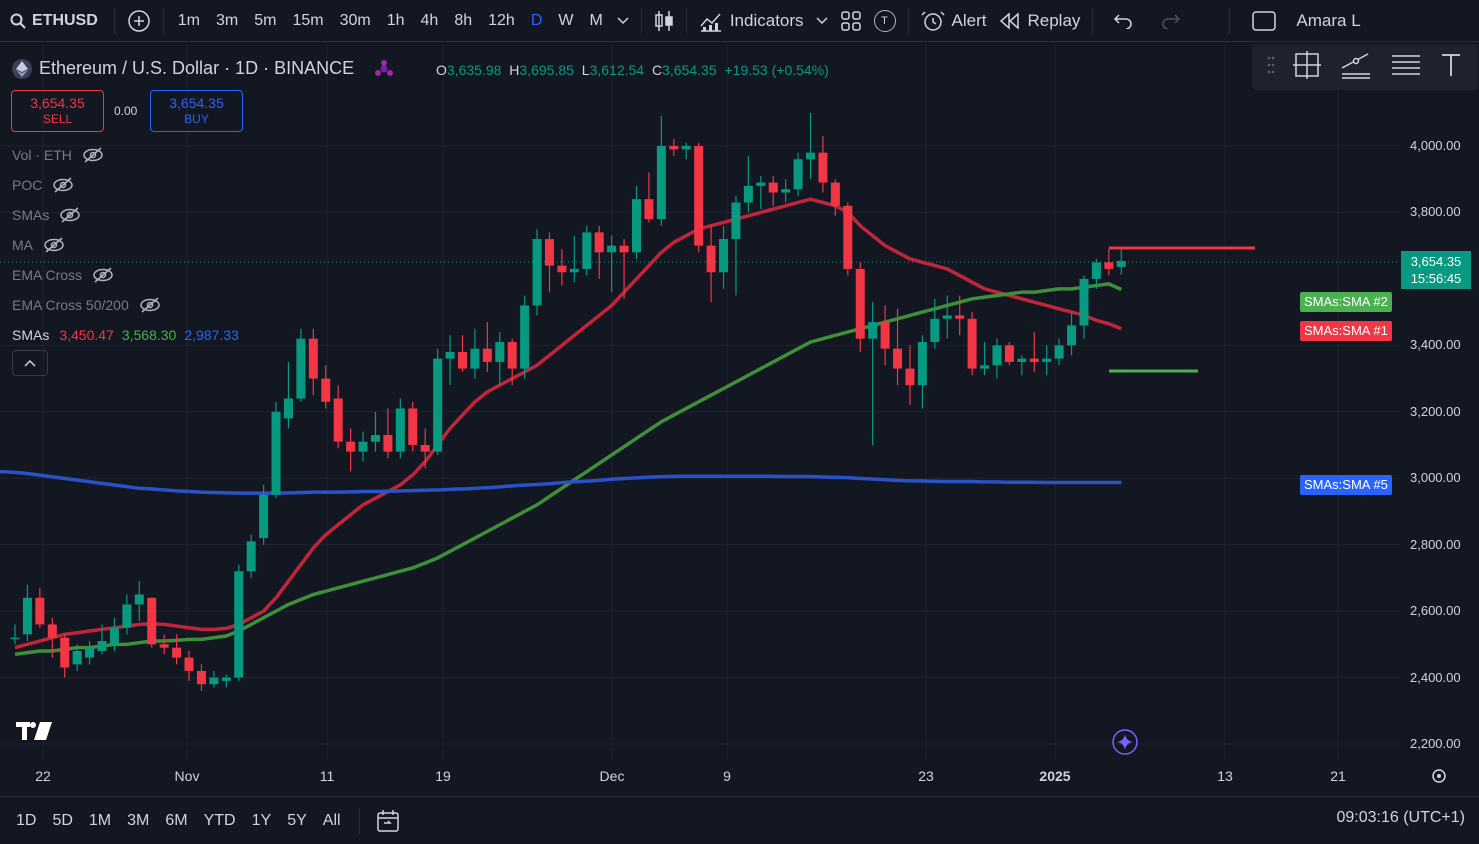  Describe the element at coordinates (395, 20) in the screenshot. I see `interval-1h: 1h` at that location.